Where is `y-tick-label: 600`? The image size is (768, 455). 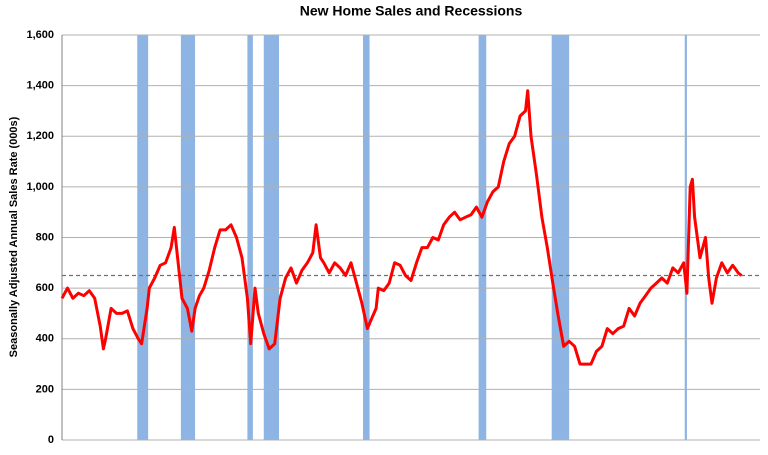
y-tick-label: 600 is located at coordinates (45, 288).